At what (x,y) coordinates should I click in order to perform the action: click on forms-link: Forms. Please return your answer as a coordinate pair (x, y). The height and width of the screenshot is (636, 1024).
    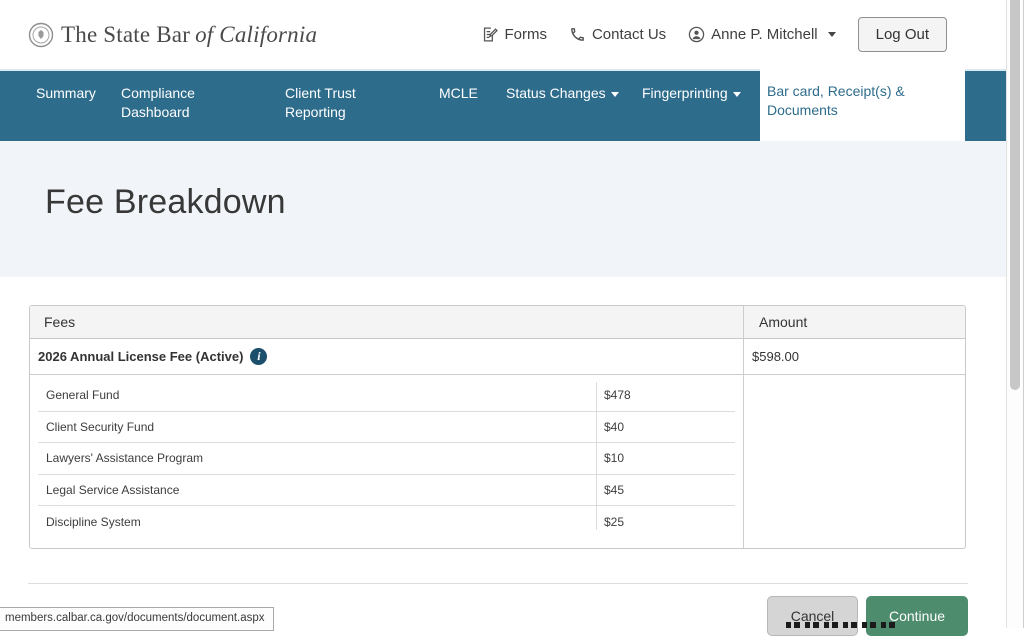
    Looking at the image, I should click on (514, 34).